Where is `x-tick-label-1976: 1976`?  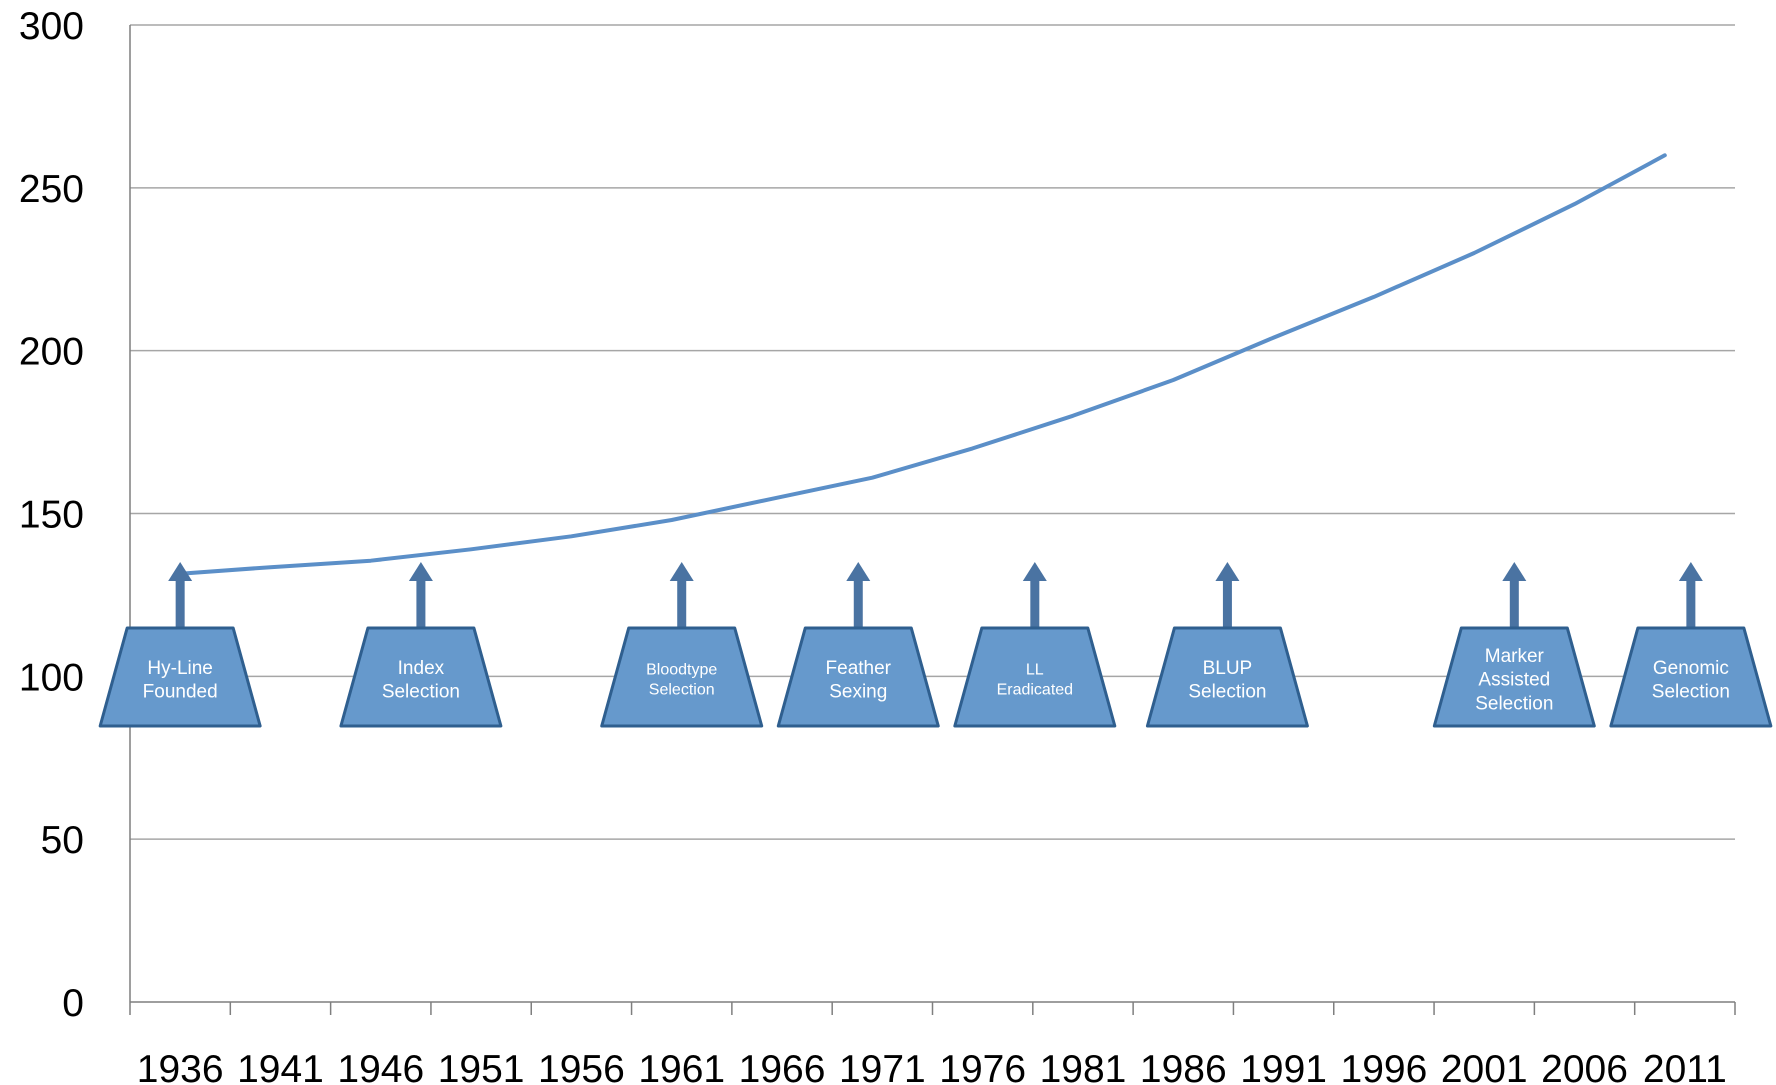 x-tick-label-1976: 1976 is located at coordinates (982, 1066).